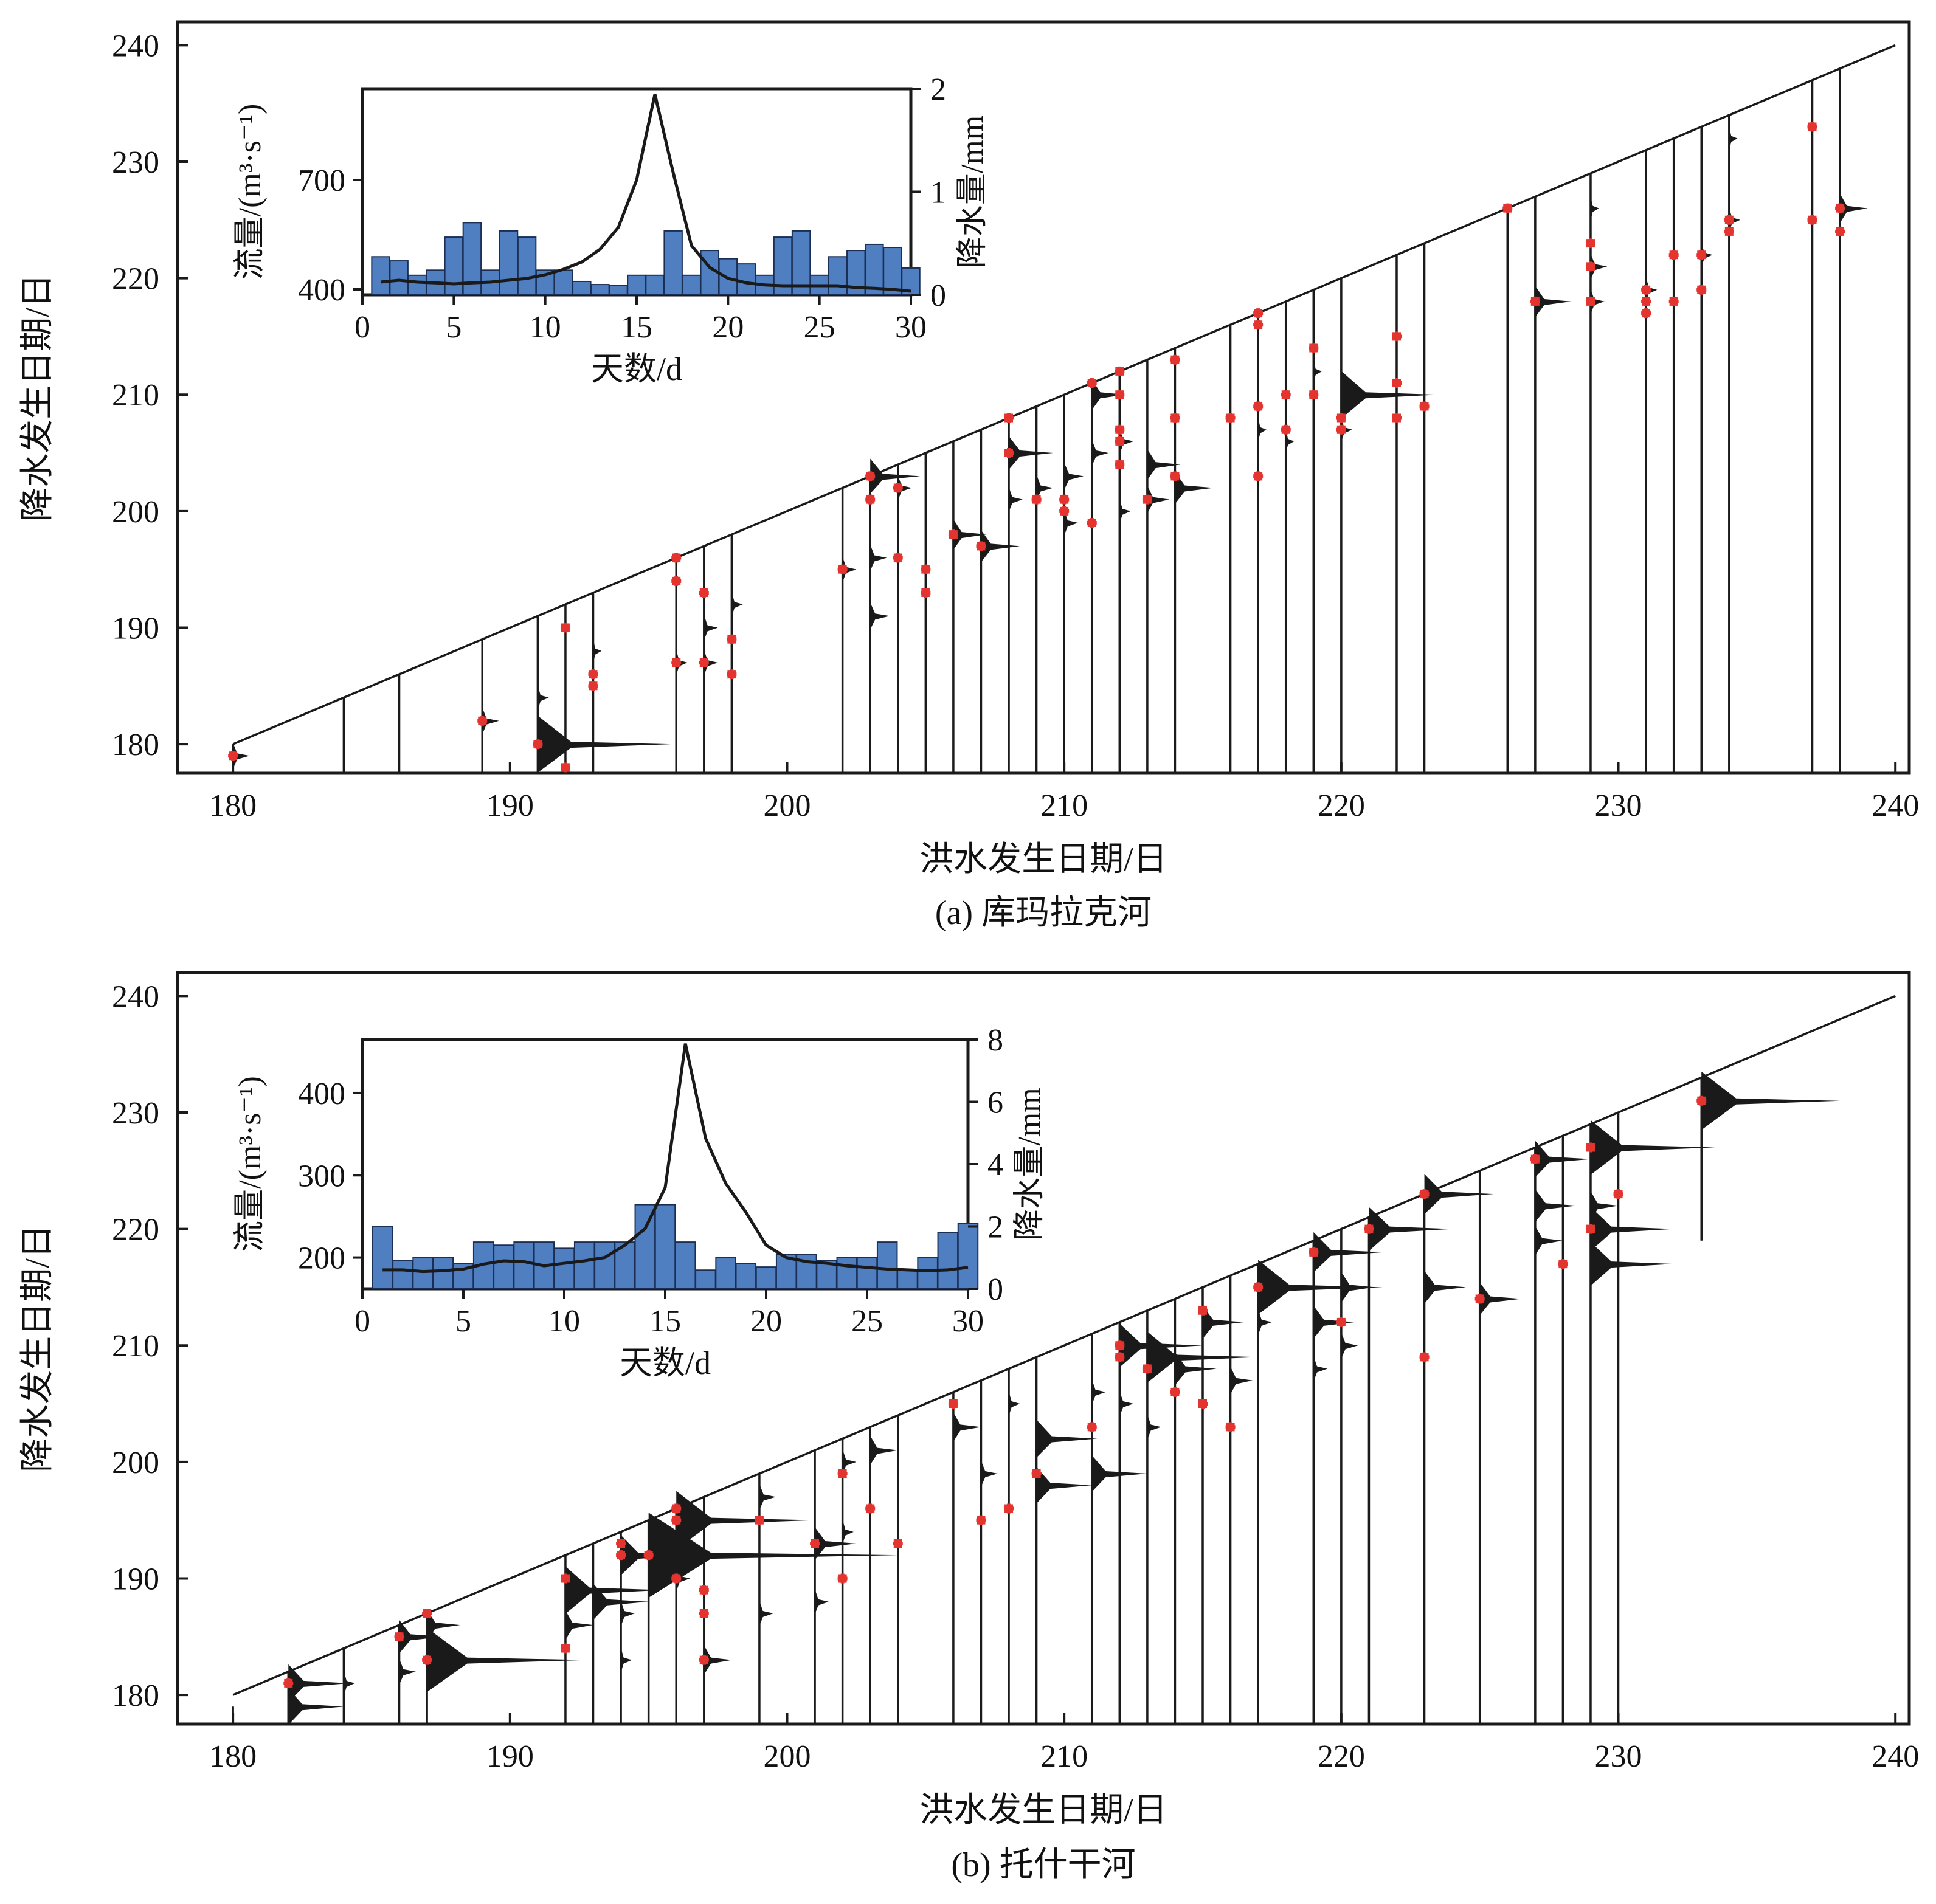 The width and height of the screenshot is (1936, 1904). Describe the element at coordinates (645, 193) in the screenshot. I see `flow-curve` at that location.